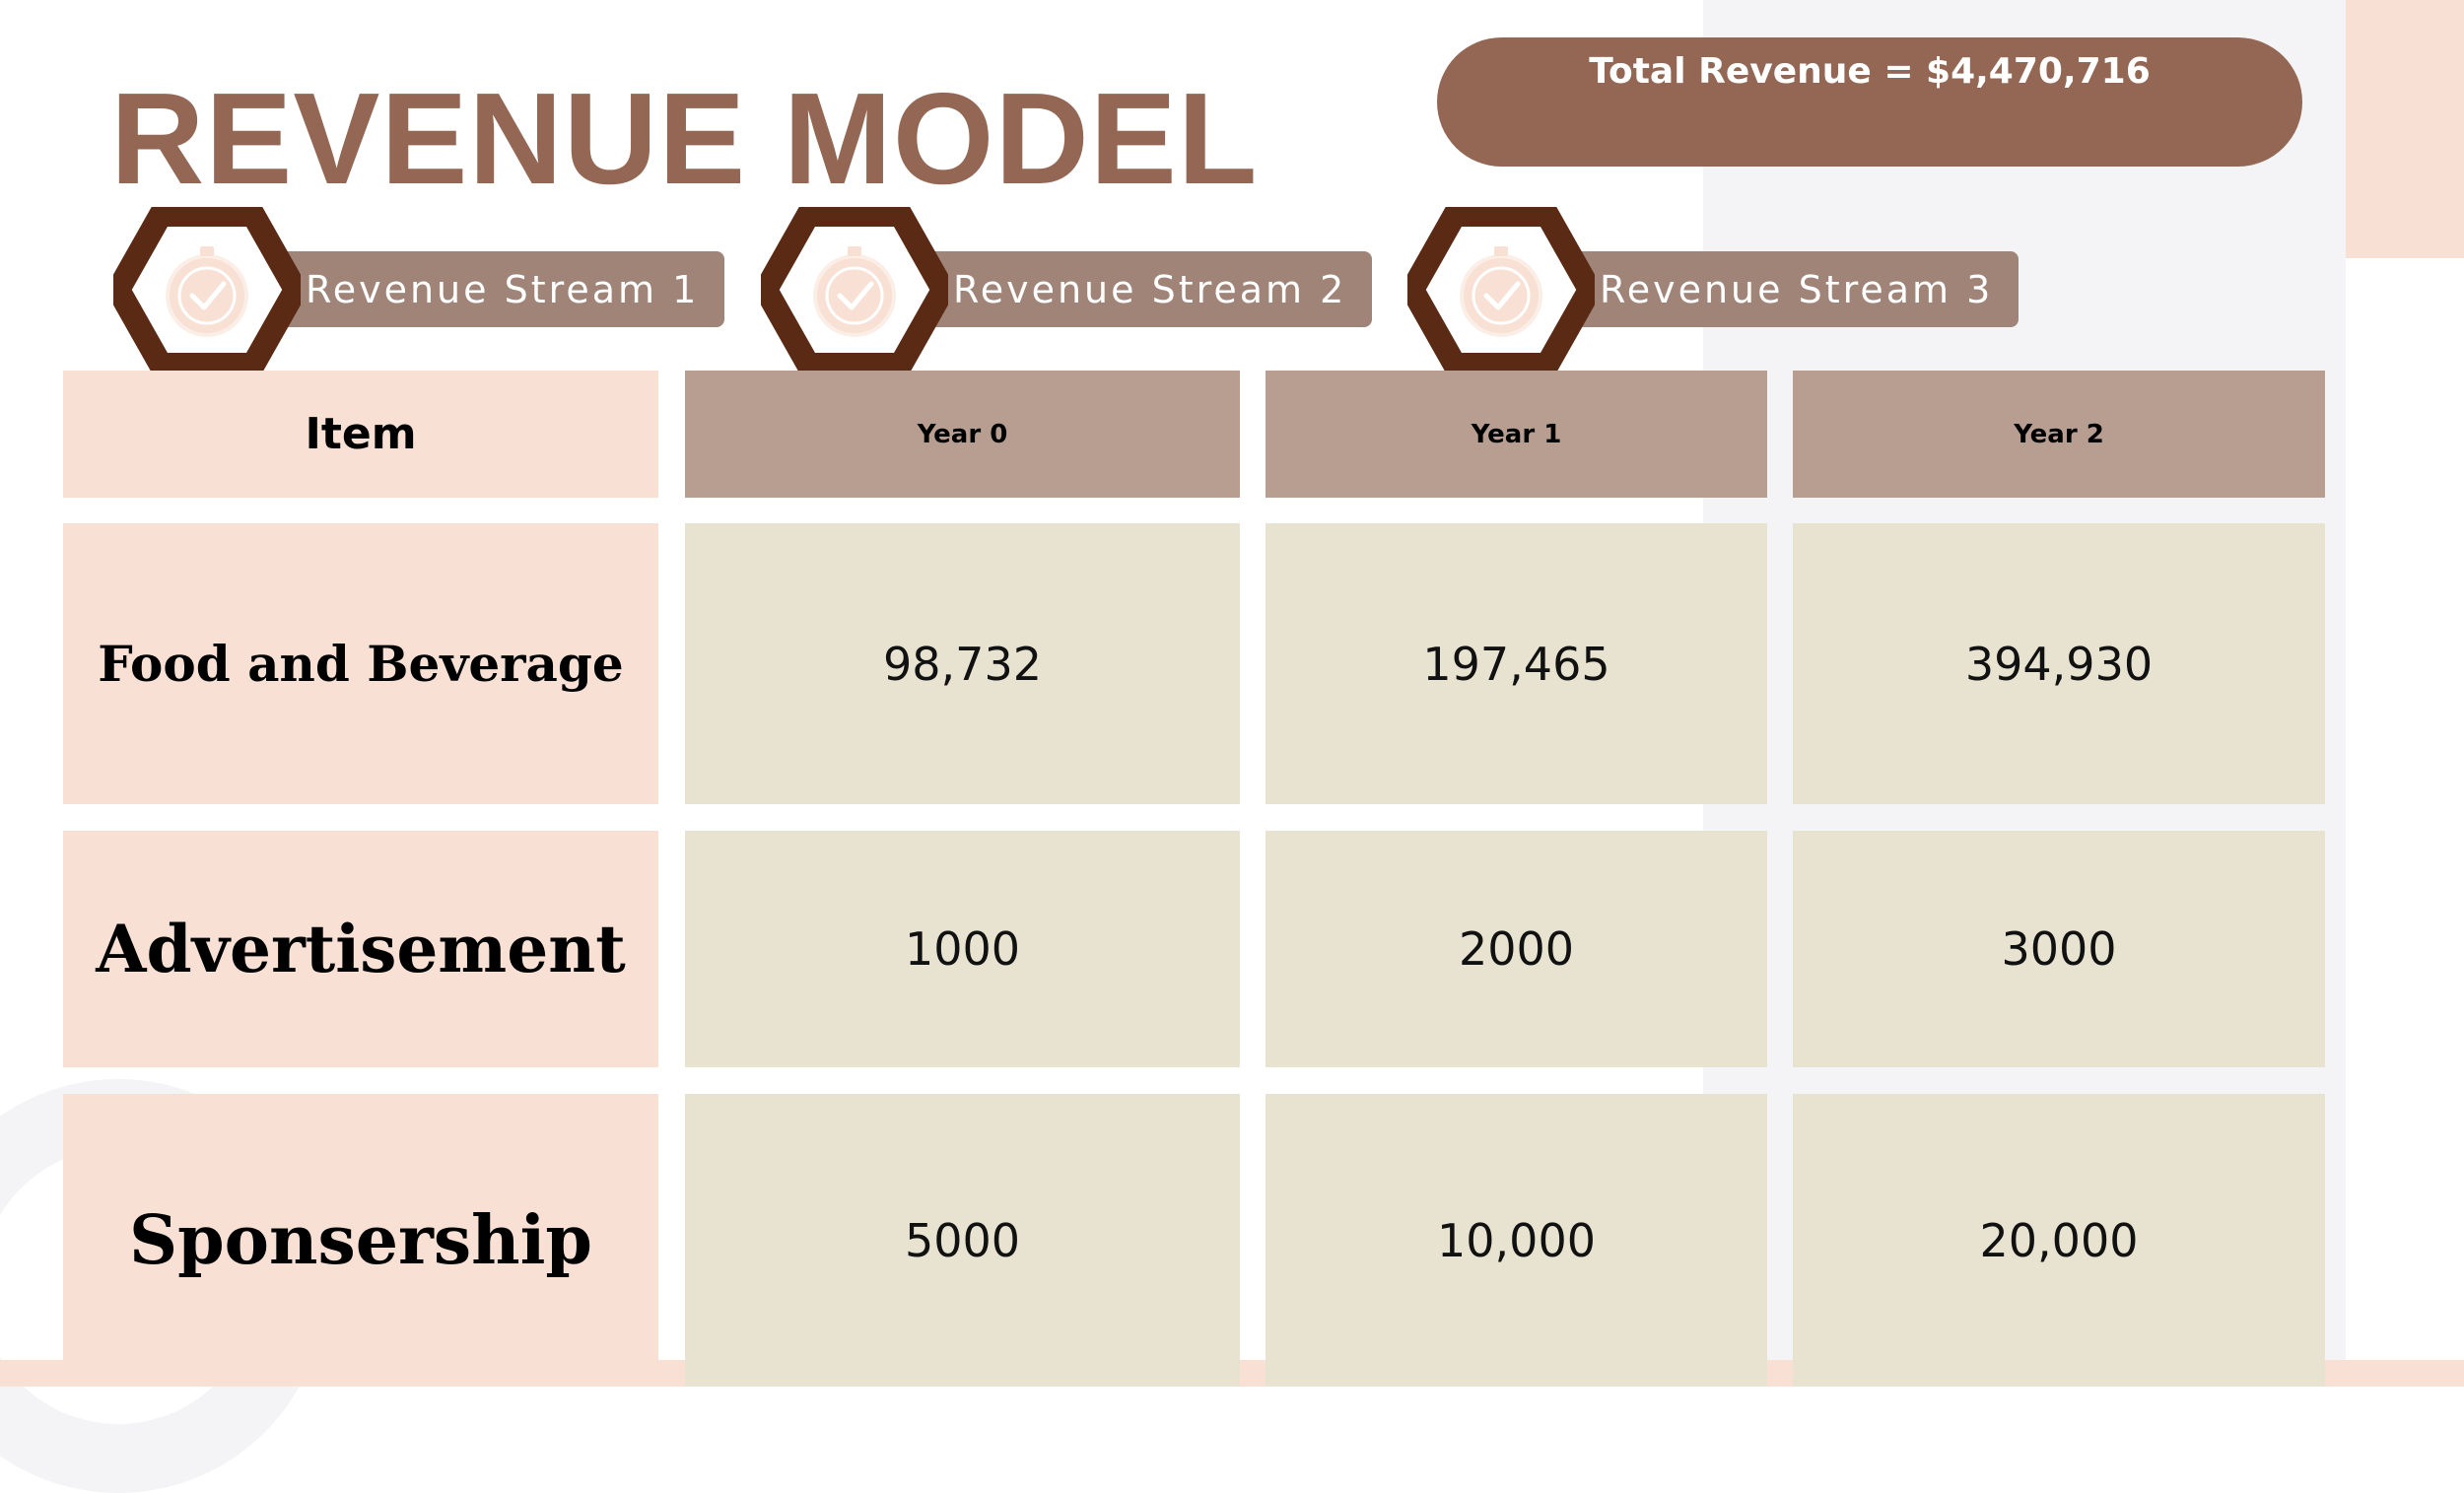  I want to click on table-cell: 3000, so click(2059, 949).